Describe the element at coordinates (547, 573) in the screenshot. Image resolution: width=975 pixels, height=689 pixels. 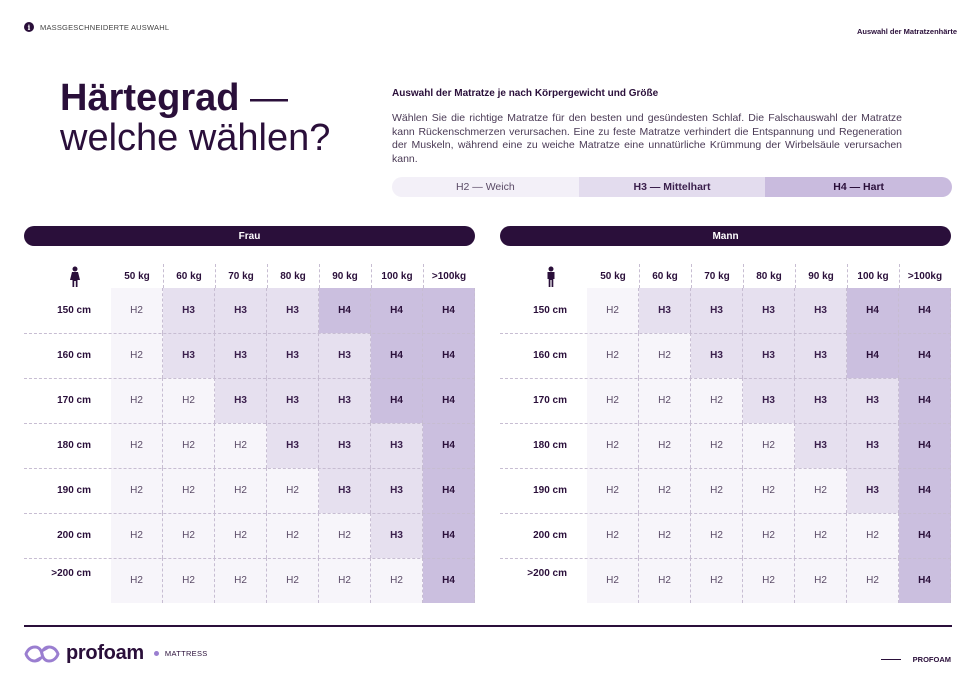
I see `height-row-label: >200 cm` at that location.